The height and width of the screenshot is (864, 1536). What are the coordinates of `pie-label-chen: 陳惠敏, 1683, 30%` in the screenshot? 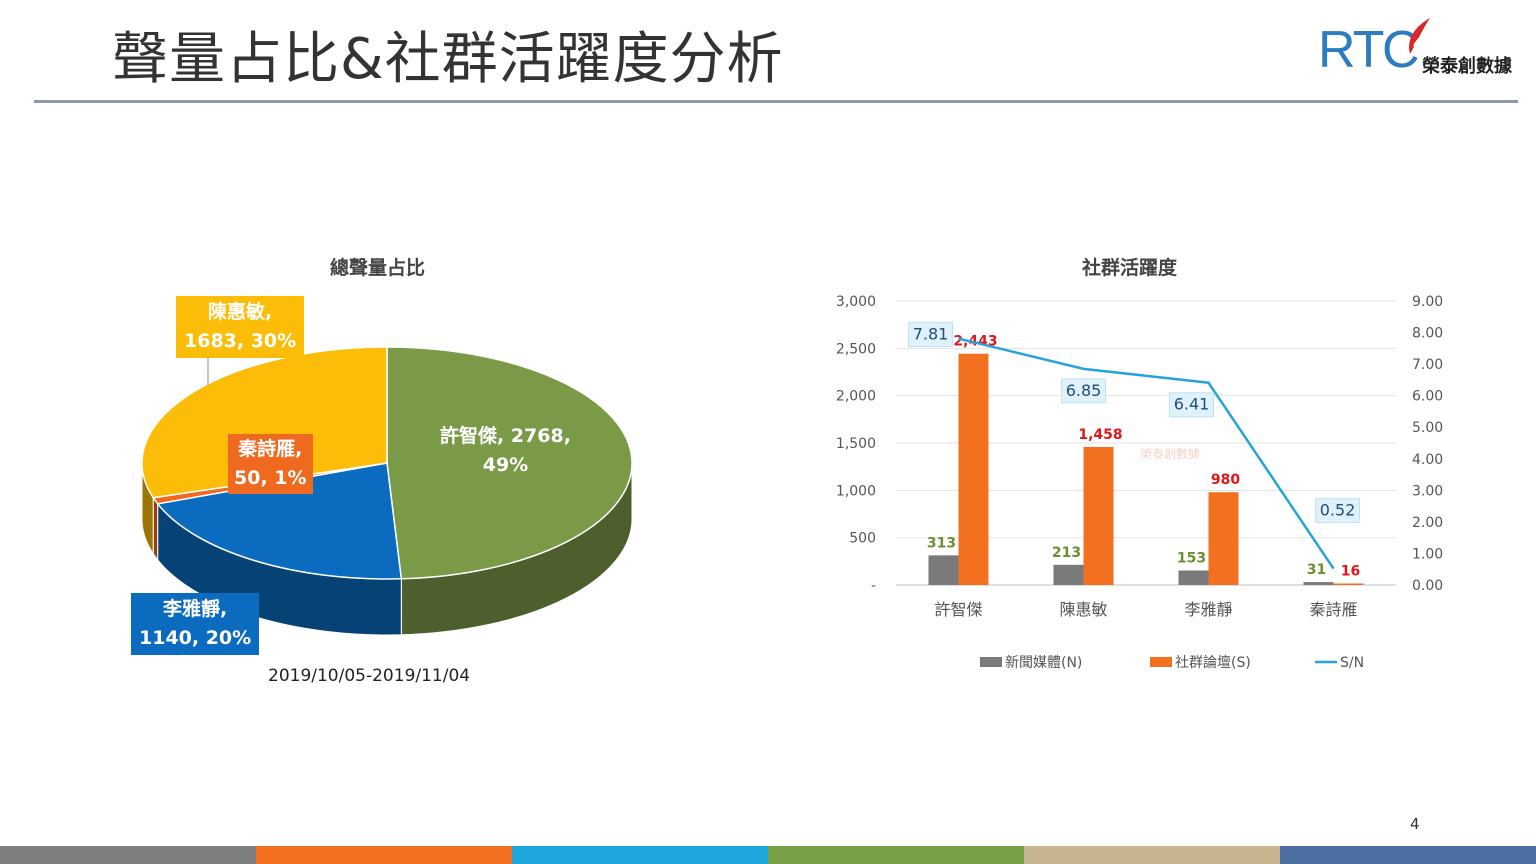 It's located at (240, 327).